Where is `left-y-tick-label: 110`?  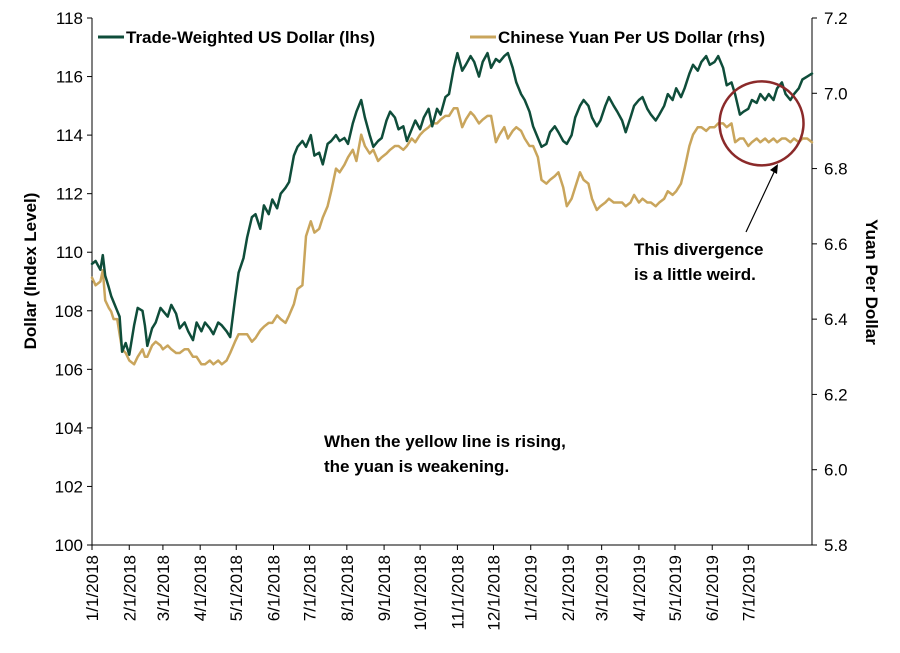 left-y-tick-label: 110 is located at coordinates (69, 252).